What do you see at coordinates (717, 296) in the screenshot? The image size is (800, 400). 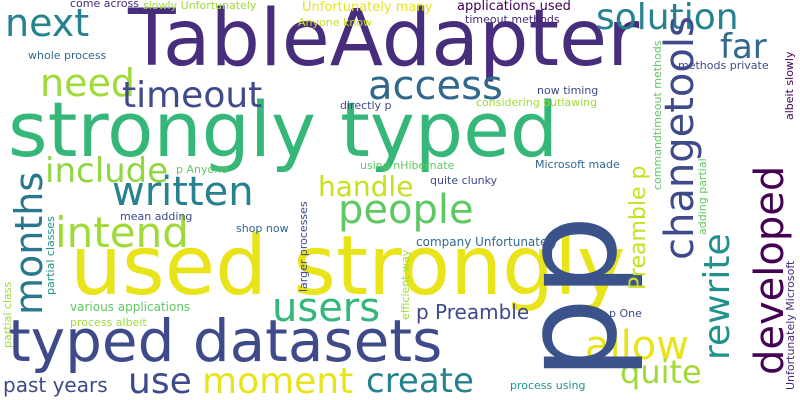 I see `word-rewrite: rewrite` at bounding box center [717, 296].